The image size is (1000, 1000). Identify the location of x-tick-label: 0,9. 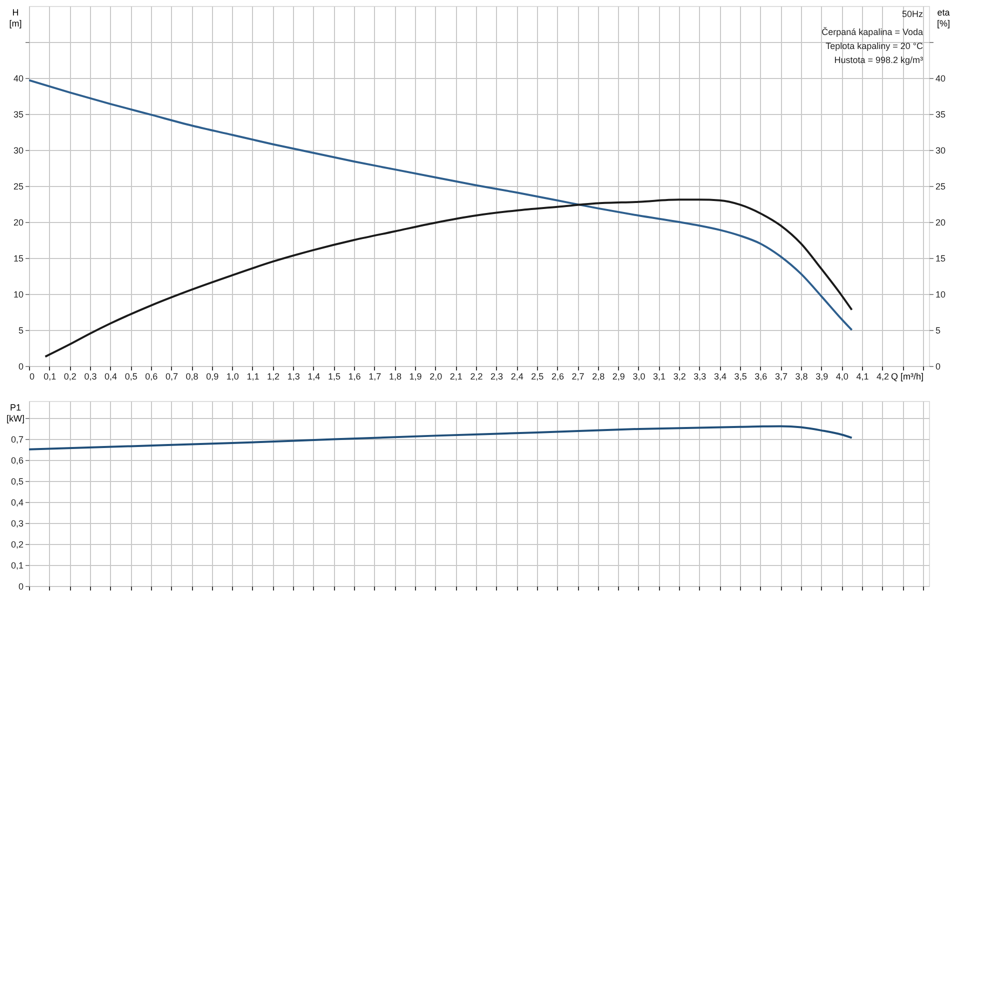
(212, 377).